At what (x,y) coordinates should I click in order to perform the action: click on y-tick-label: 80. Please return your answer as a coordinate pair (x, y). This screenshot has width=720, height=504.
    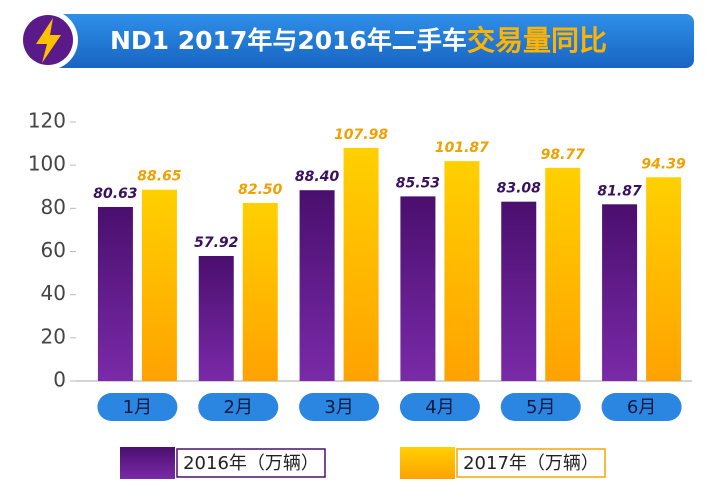
    Looking at the image, I should click on (53, 207).